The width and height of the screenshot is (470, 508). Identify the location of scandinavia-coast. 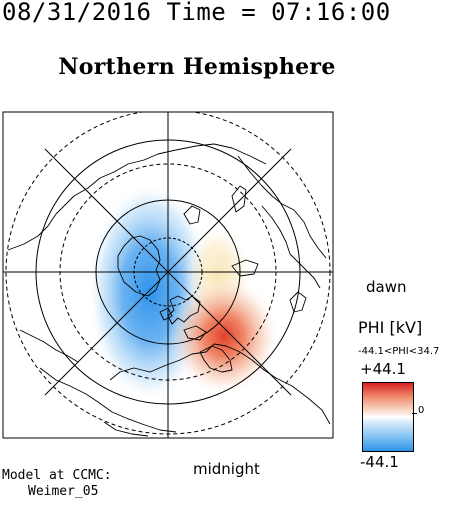
(282, 207).